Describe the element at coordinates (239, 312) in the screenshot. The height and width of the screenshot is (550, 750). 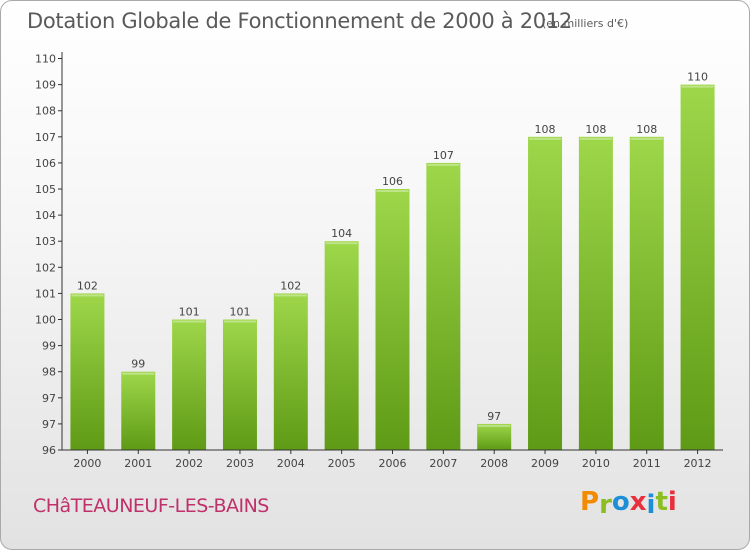
I see `value-label-2003: 101` at that location.